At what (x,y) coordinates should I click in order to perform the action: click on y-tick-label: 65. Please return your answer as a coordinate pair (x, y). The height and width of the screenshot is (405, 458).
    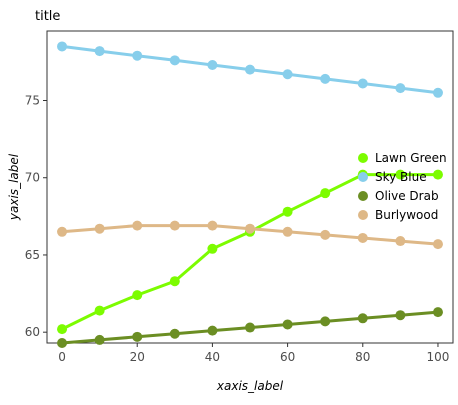
    Looking at the image, I should click on (32, 255).